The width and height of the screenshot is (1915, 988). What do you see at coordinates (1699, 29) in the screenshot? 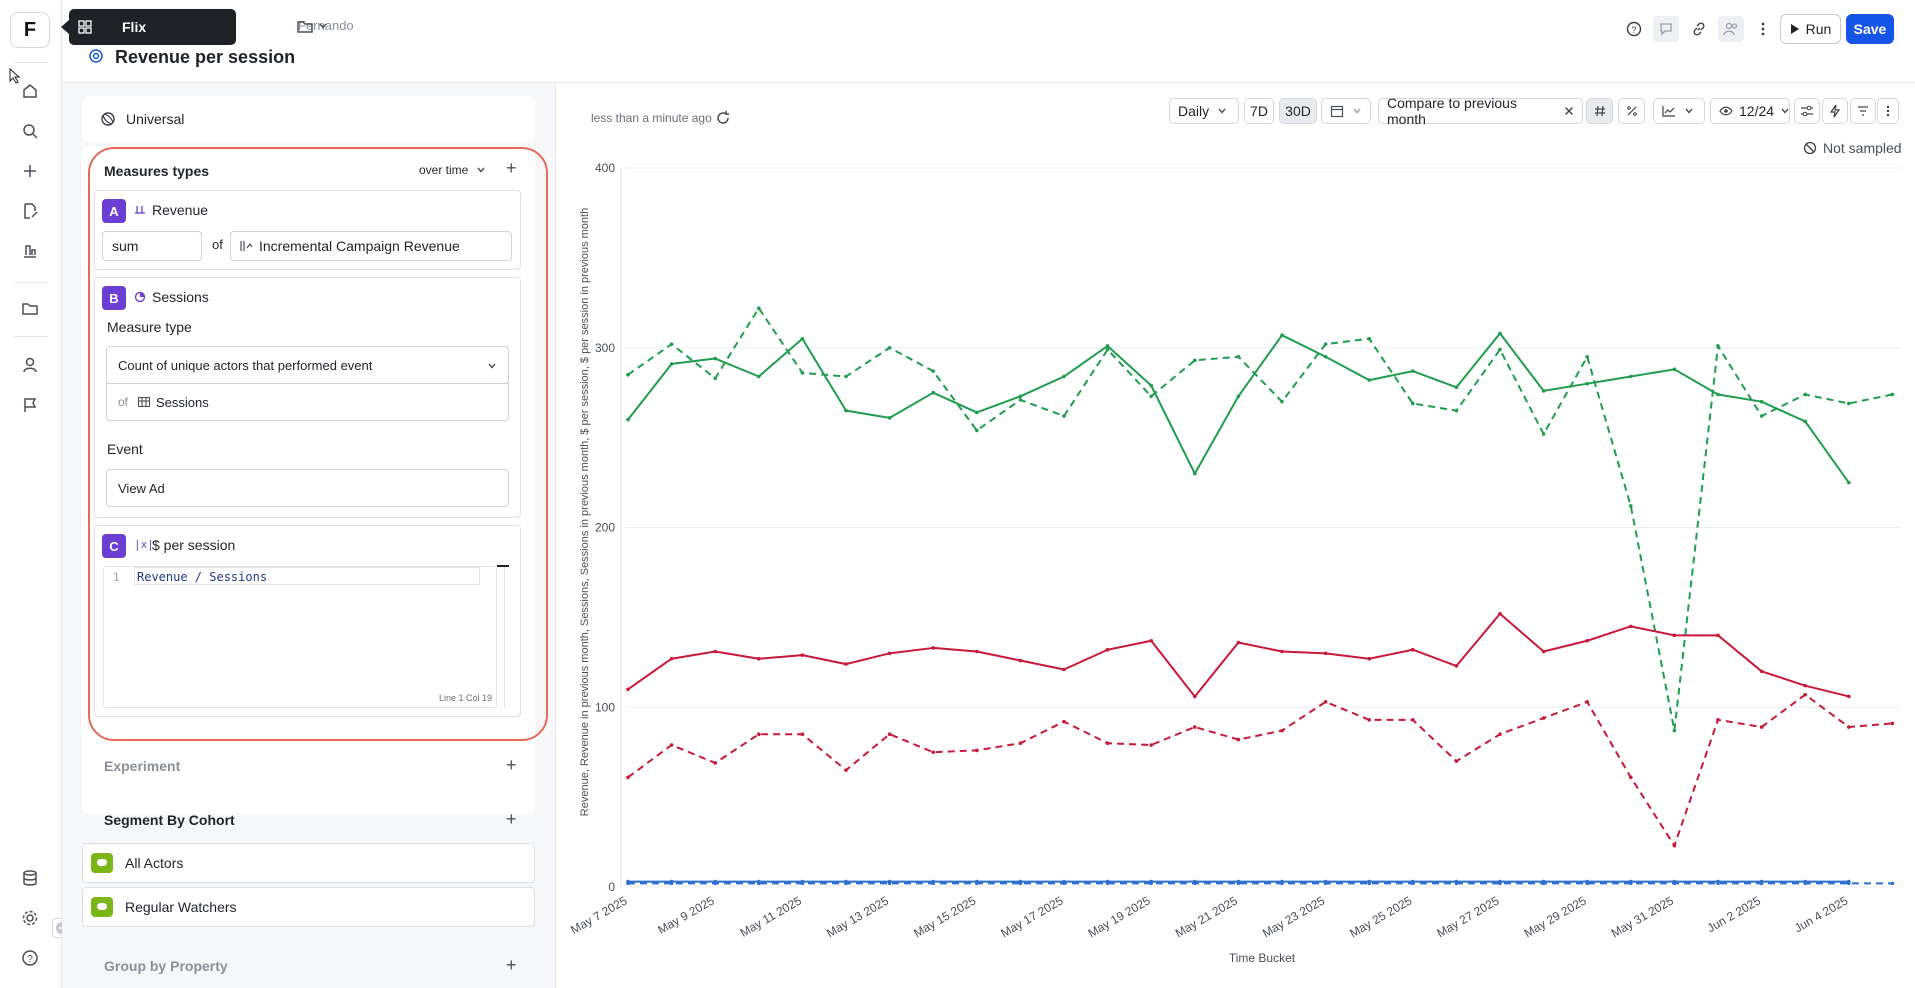
I see `link-icon` at bounding box center [1699, 29].